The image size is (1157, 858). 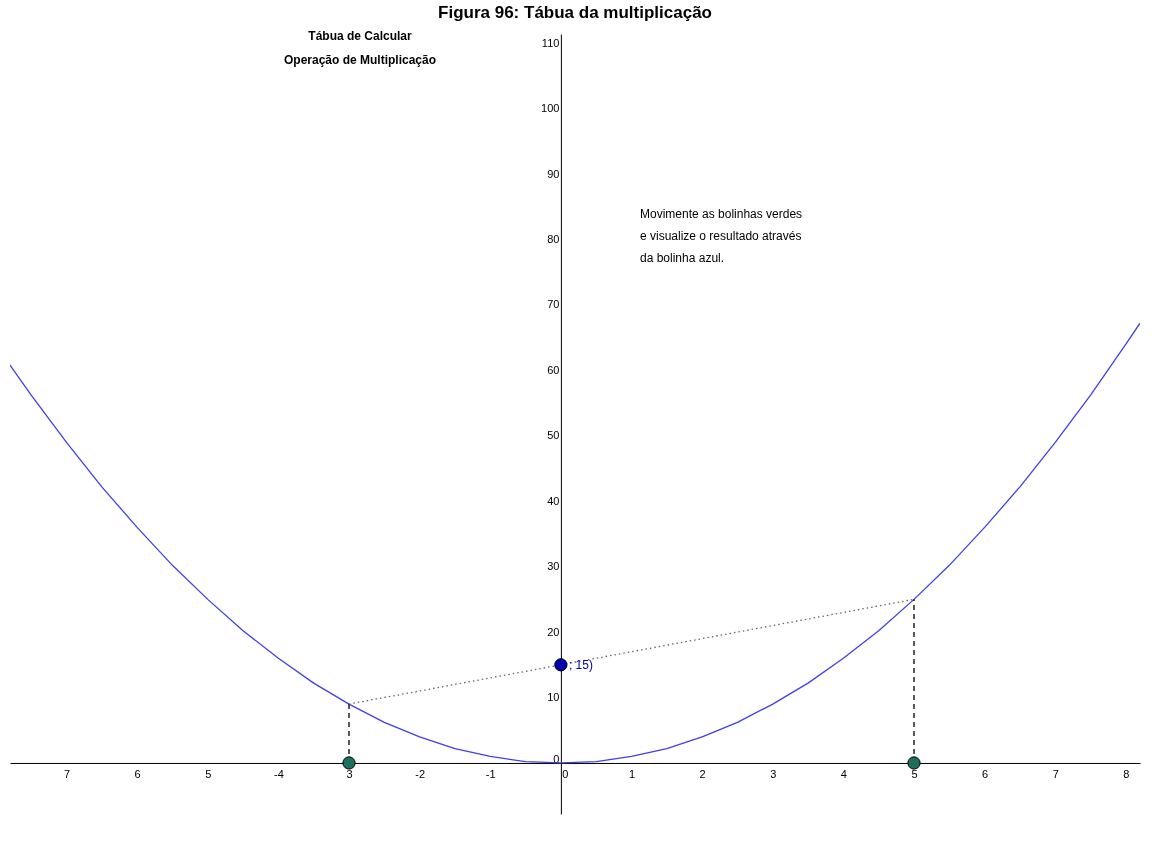 I want to click on annotation: ; 15), so click(x=580, y=664).